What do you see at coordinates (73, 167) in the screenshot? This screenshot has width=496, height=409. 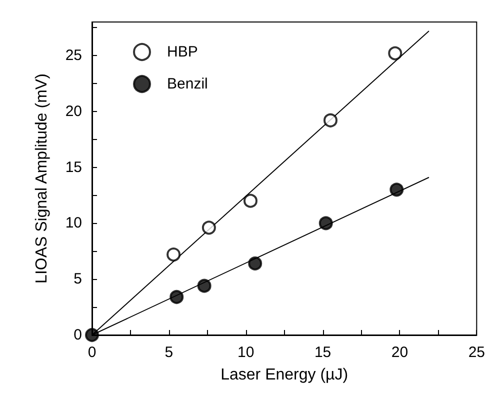 I see `y-tick-label: 15` at bounding box center [73, 167].